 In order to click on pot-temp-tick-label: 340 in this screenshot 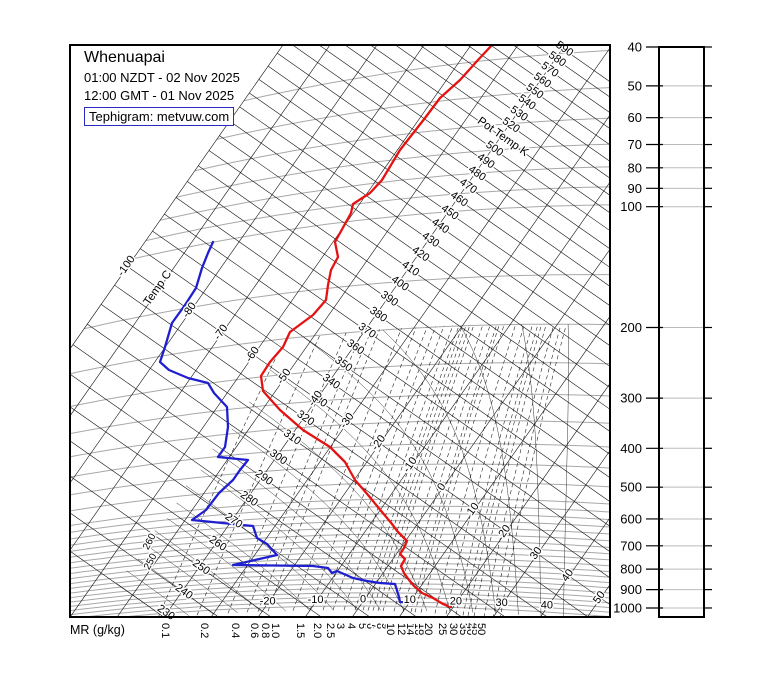, I will do `click(331, 382)`.